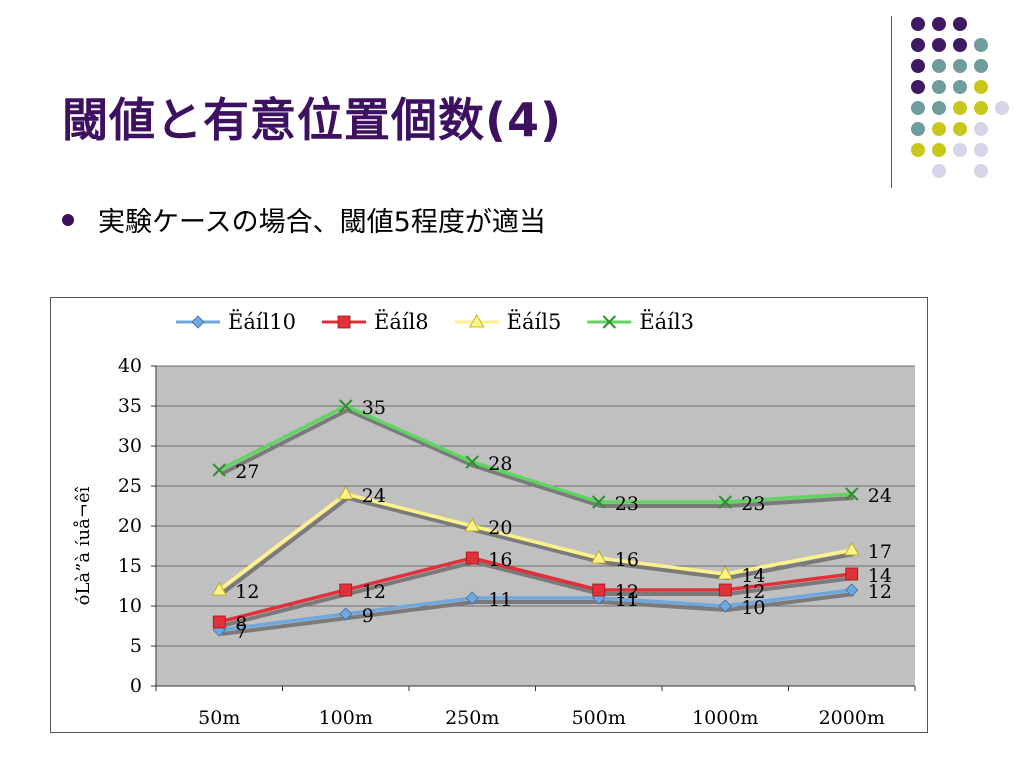  What do you see at coordinates (130, 486) in the screenshot?
I see `y-tick-label: 25` at bounding box center [130, 486].